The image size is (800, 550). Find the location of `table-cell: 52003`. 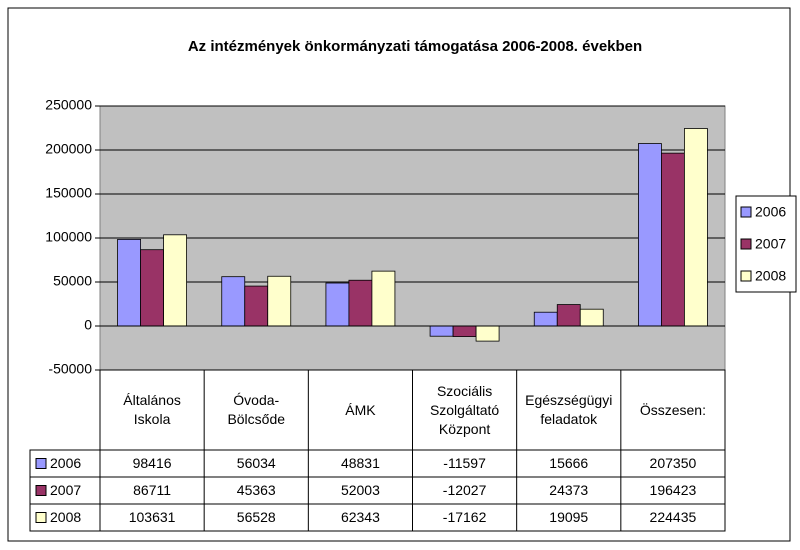

table-cell: 52003 is located at coordinates (360, 490).